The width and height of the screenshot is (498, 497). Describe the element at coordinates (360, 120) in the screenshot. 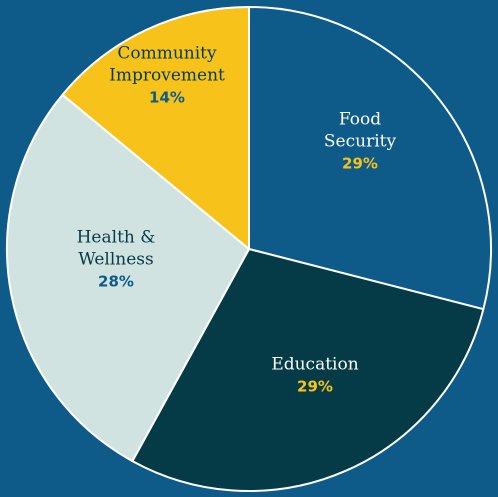

I see `slice-name-label: Food` at that location.